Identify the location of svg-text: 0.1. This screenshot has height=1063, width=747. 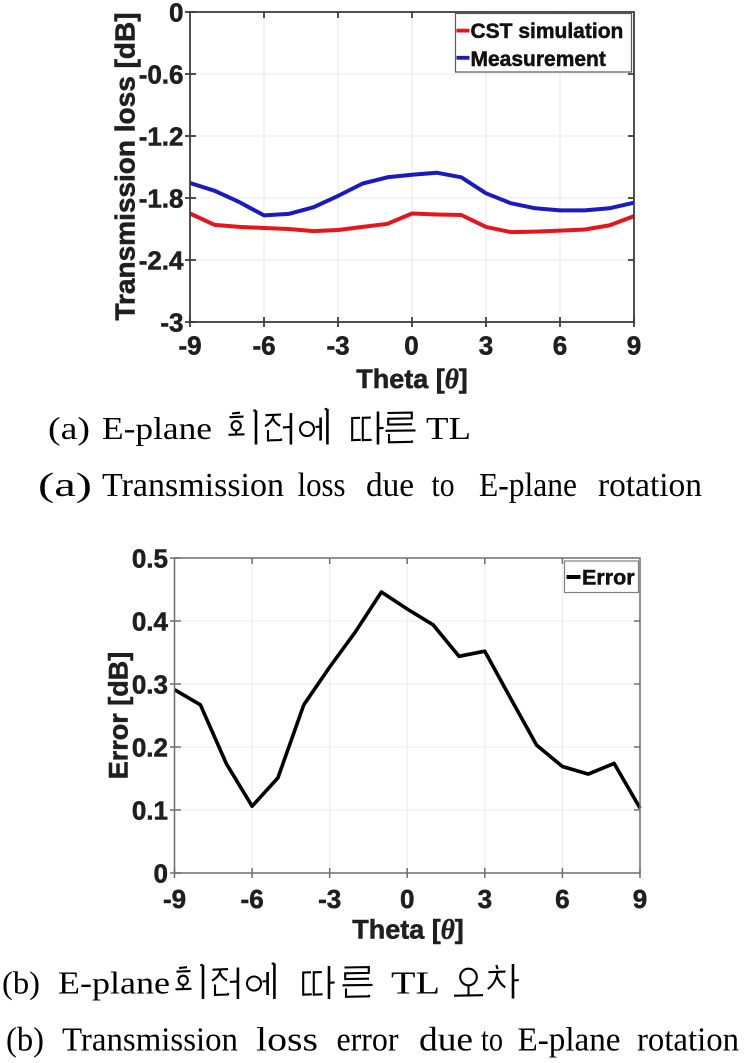
(150, 810).